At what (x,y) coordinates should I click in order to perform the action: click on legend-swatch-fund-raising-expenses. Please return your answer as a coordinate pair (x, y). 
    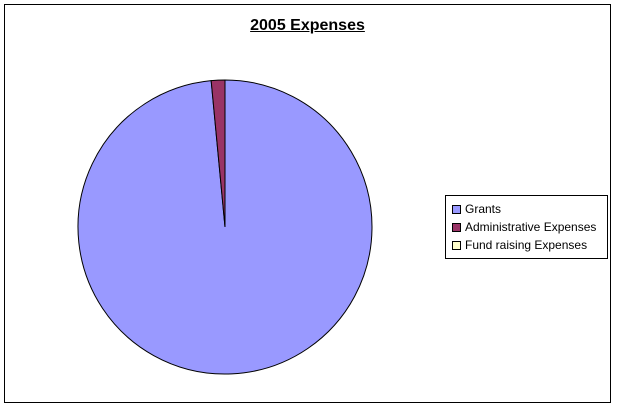
    Looking at the image, I should click on (456, 245).